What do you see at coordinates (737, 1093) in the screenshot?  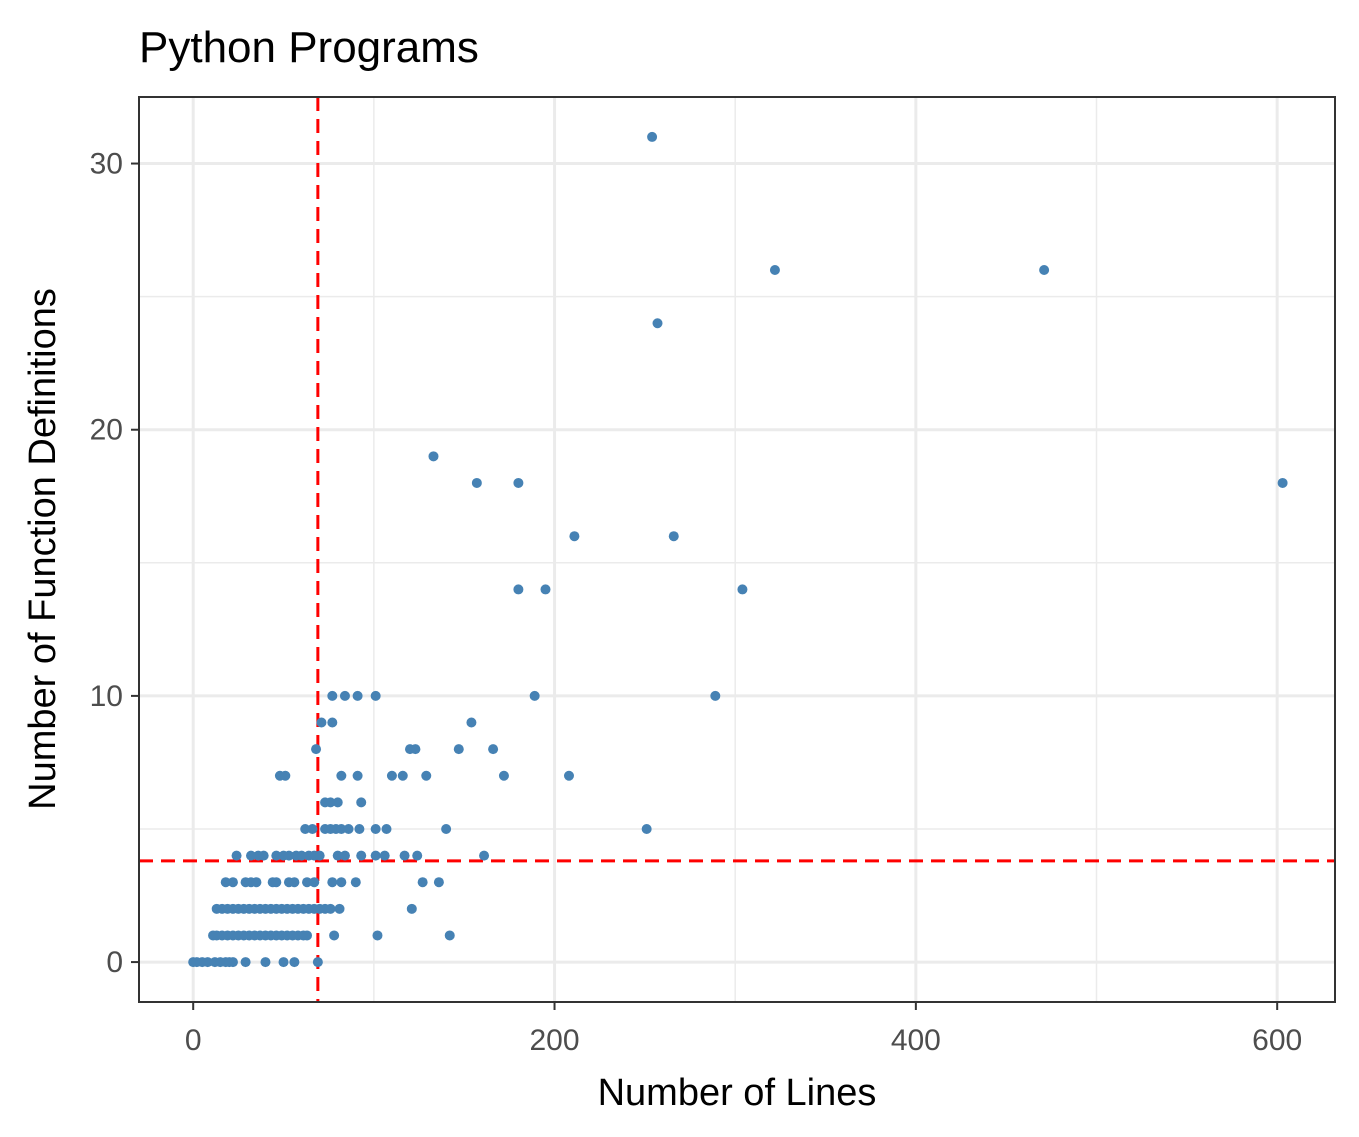 I see `x-axis-title: Number of Lines` at bounding box center [737, 1093].